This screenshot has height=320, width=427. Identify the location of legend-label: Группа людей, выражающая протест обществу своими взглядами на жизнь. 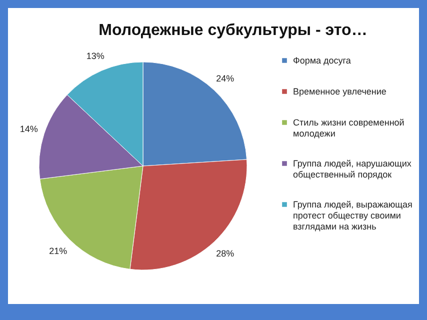
(353, 216).